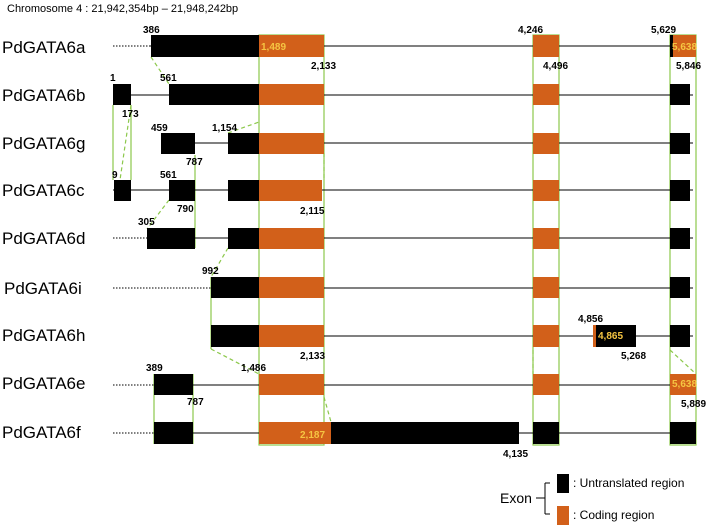 This screenshot has width=709, height=525. Describe the element at coordinates (515, 454) in the screenshot. I see `coord-label: 4,135` at that location.